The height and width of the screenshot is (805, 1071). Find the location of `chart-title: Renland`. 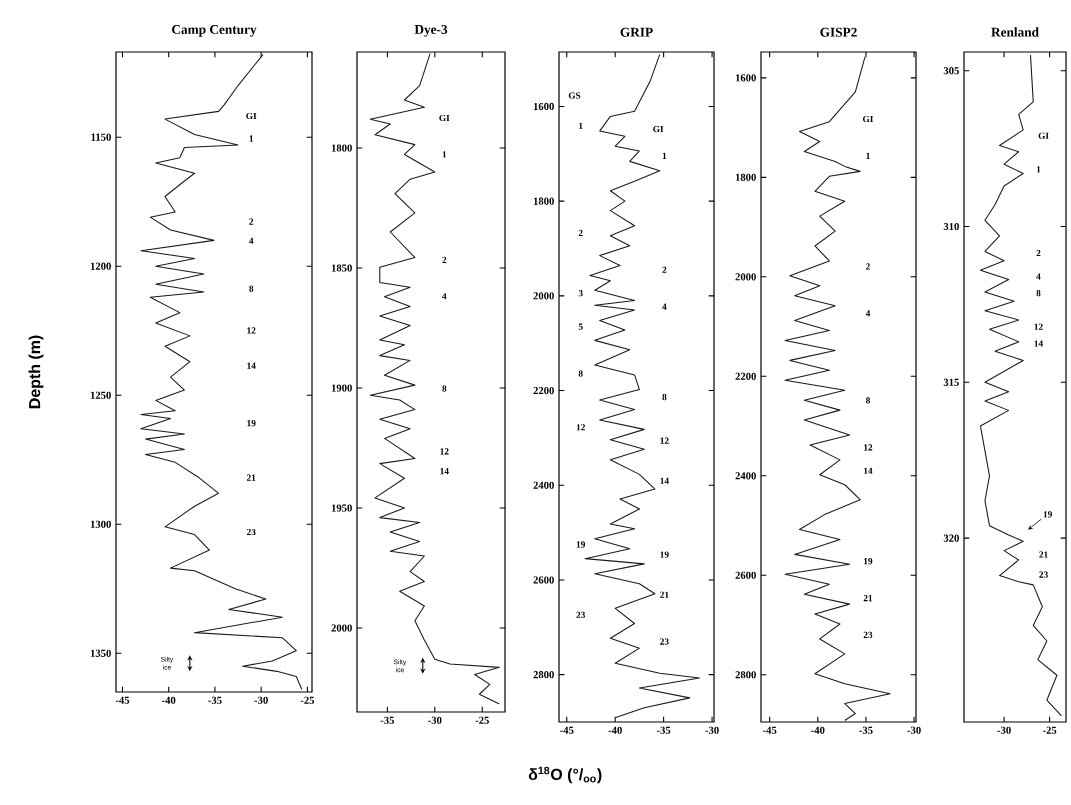

chart-title: Renland is located at coordinates (1015, 32).